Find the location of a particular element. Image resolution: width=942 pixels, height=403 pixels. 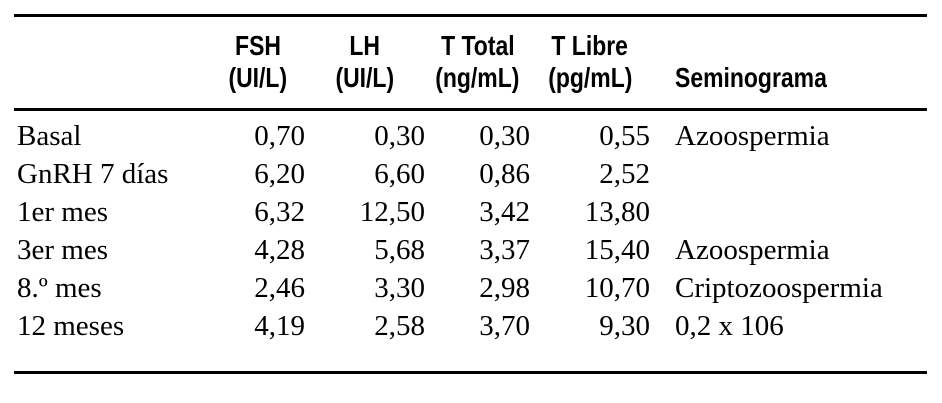

cell-lh: 5,68 is located at coordinates (399, 249).